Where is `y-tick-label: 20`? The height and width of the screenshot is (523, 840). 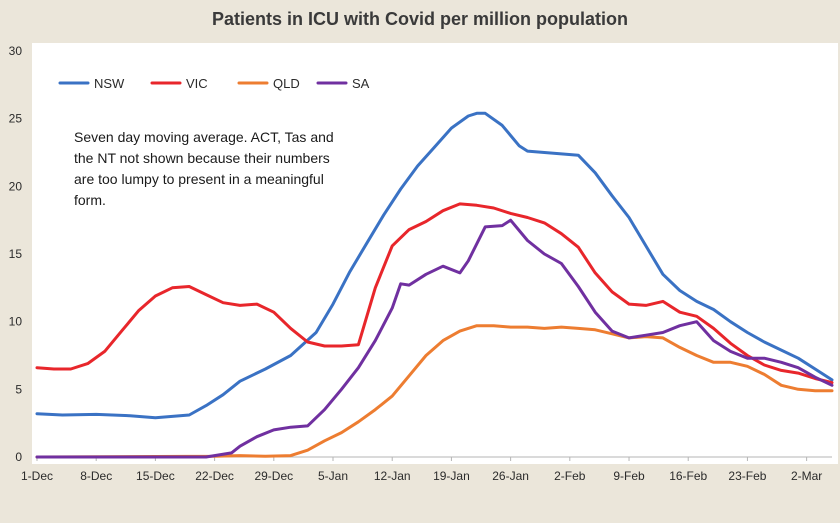 y-tick-label: 20 is located at coordinates (16, 186).